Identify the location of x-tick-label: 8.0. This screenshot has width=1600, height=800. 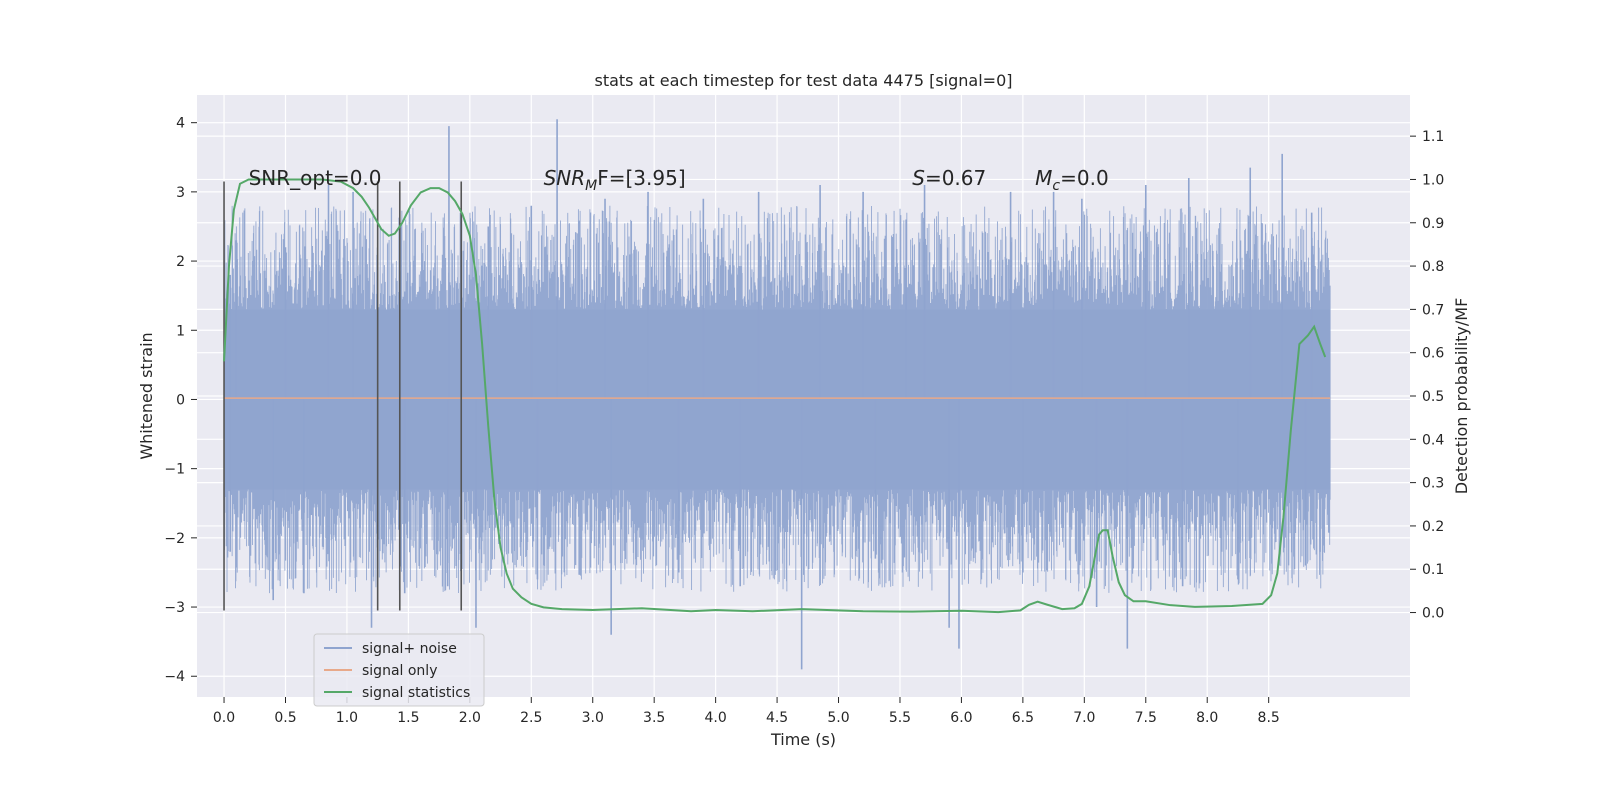
(1207, 718).